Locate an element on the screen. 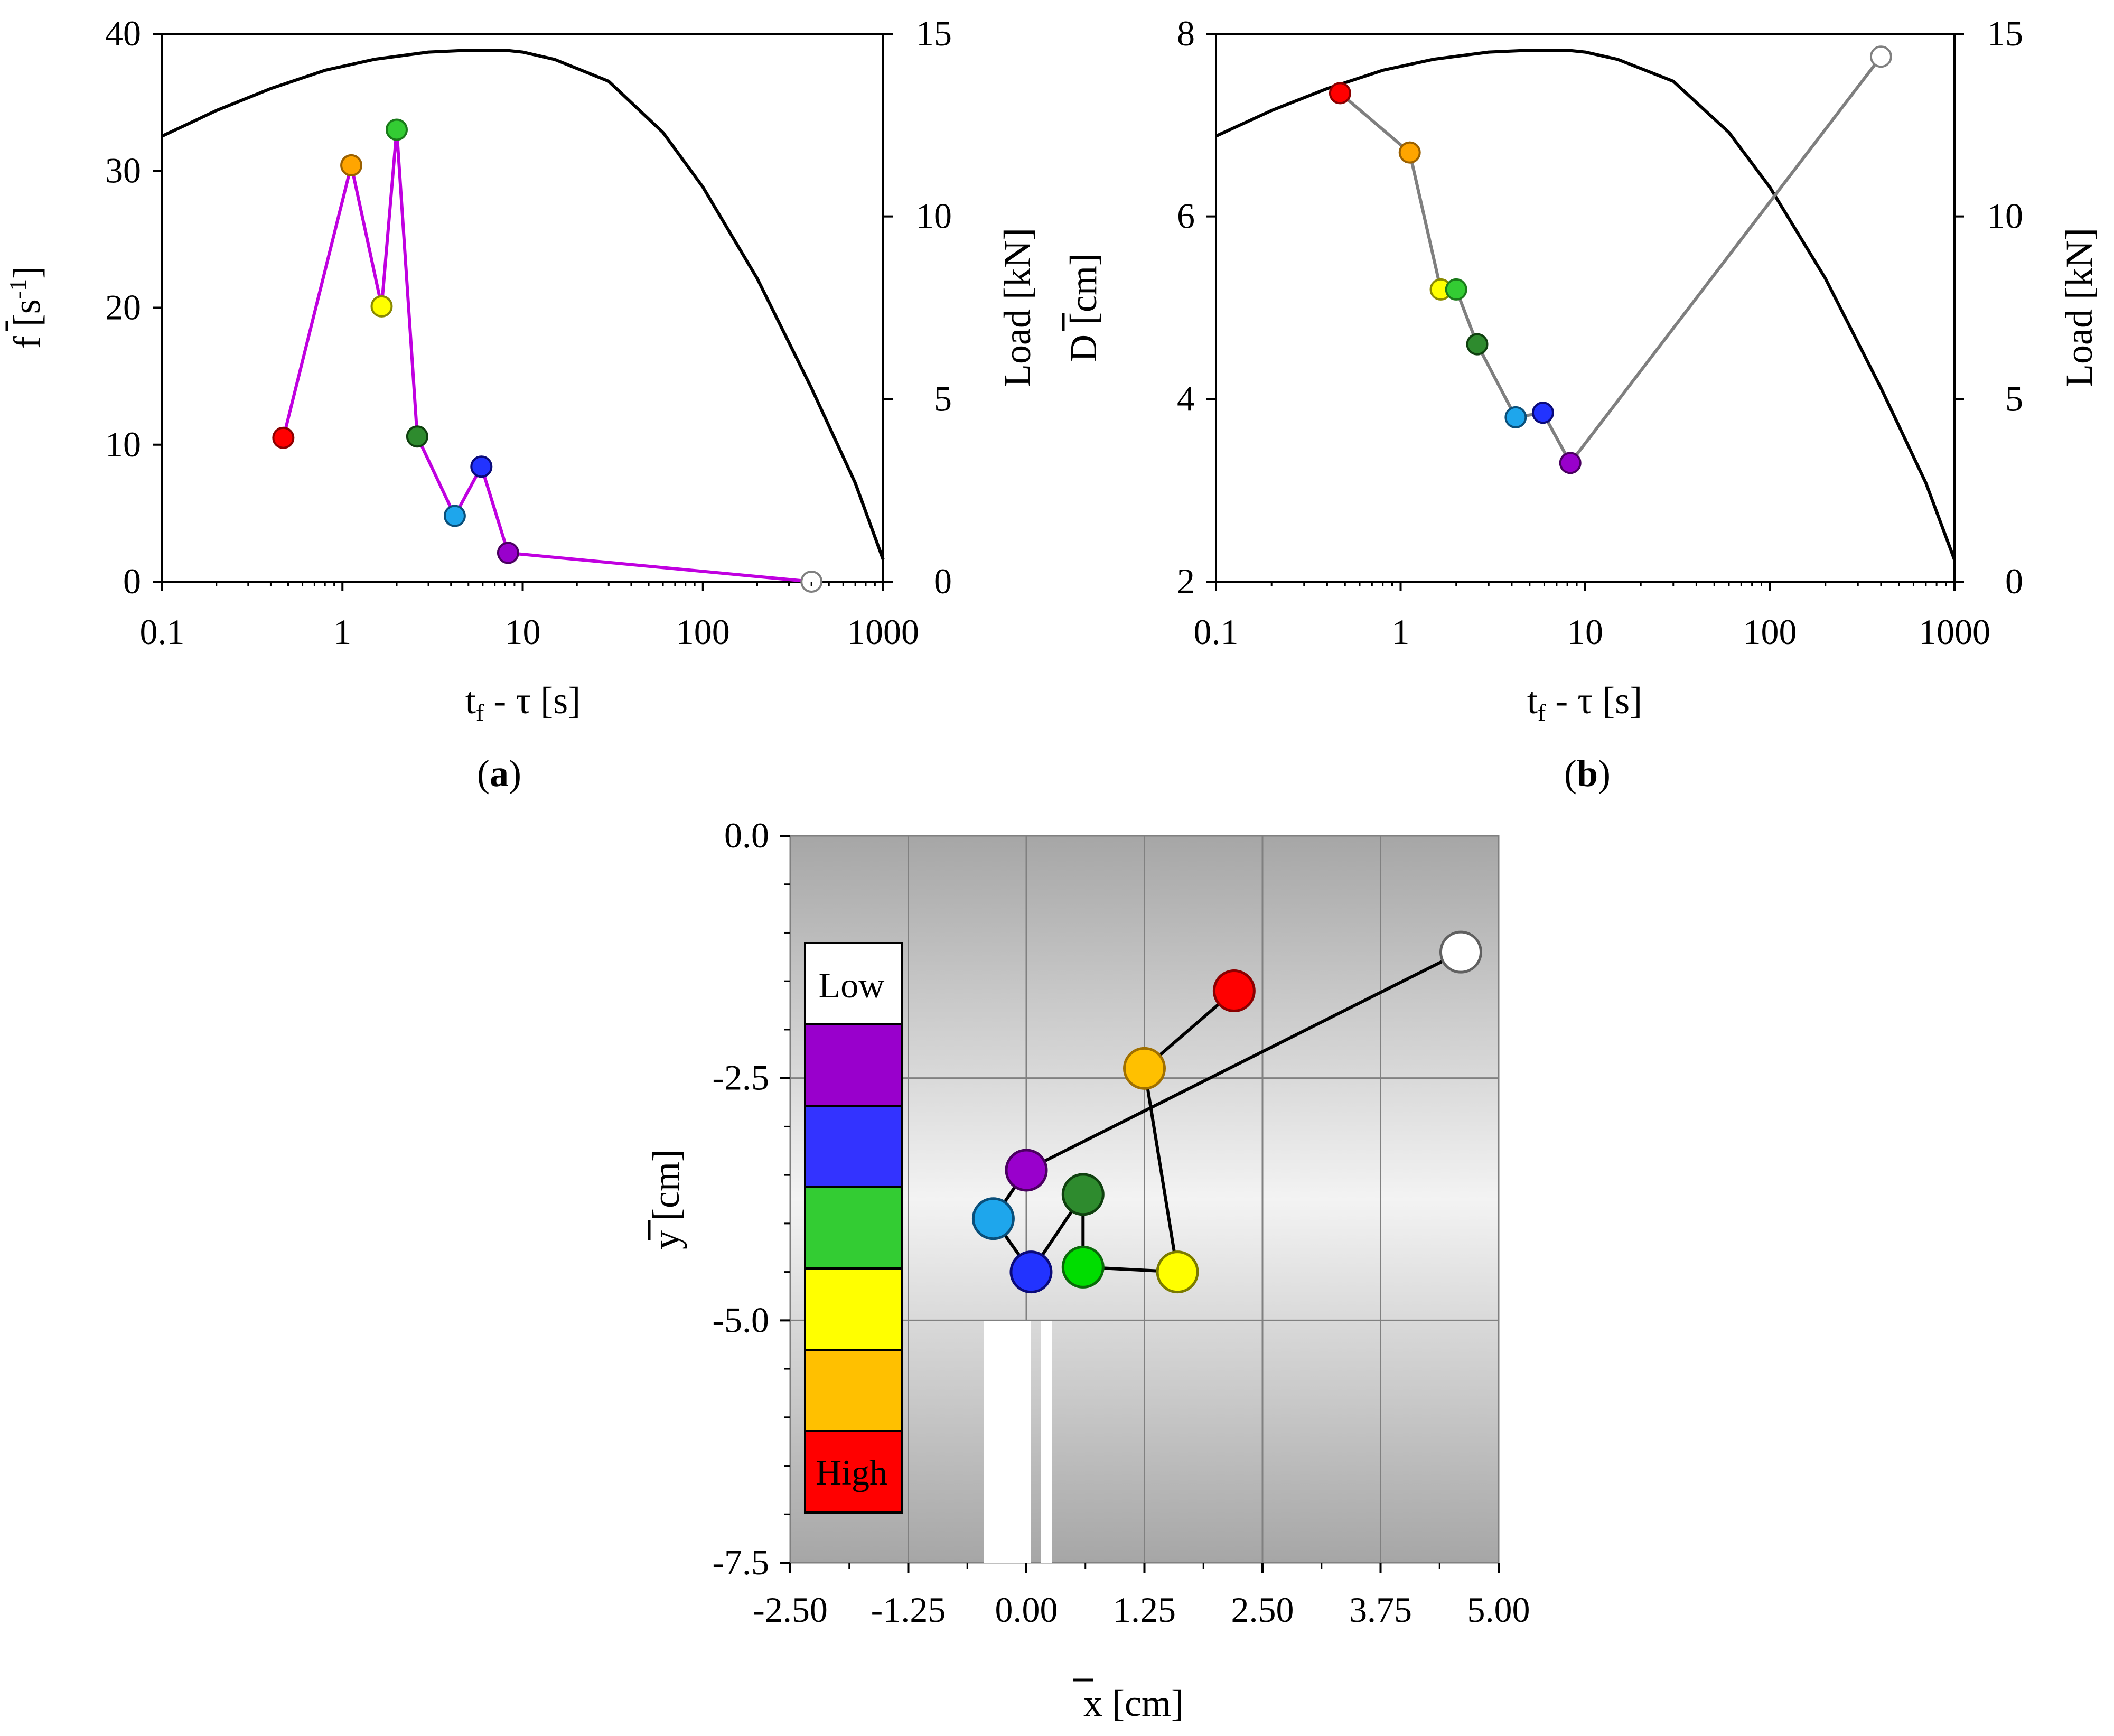 The width and height of the screenshot is (2114, 1736). panel-a-y-tick-label: 20 is located at coordinates (123, 307).